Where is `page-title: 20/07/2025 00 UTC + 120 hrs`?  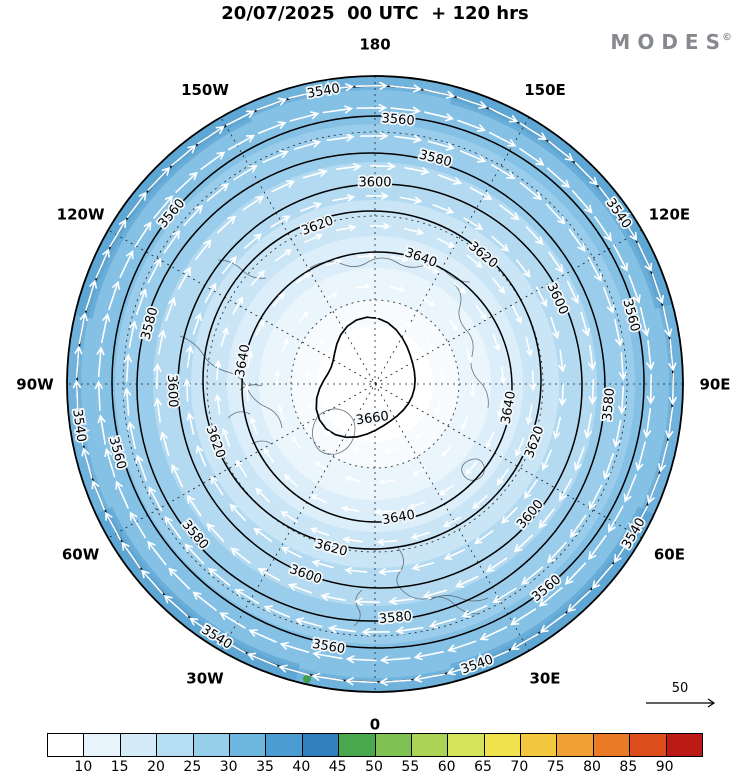
page-title: 20/07/2025 00 UTC + 120 hrs is located at coordinates (375, 13).